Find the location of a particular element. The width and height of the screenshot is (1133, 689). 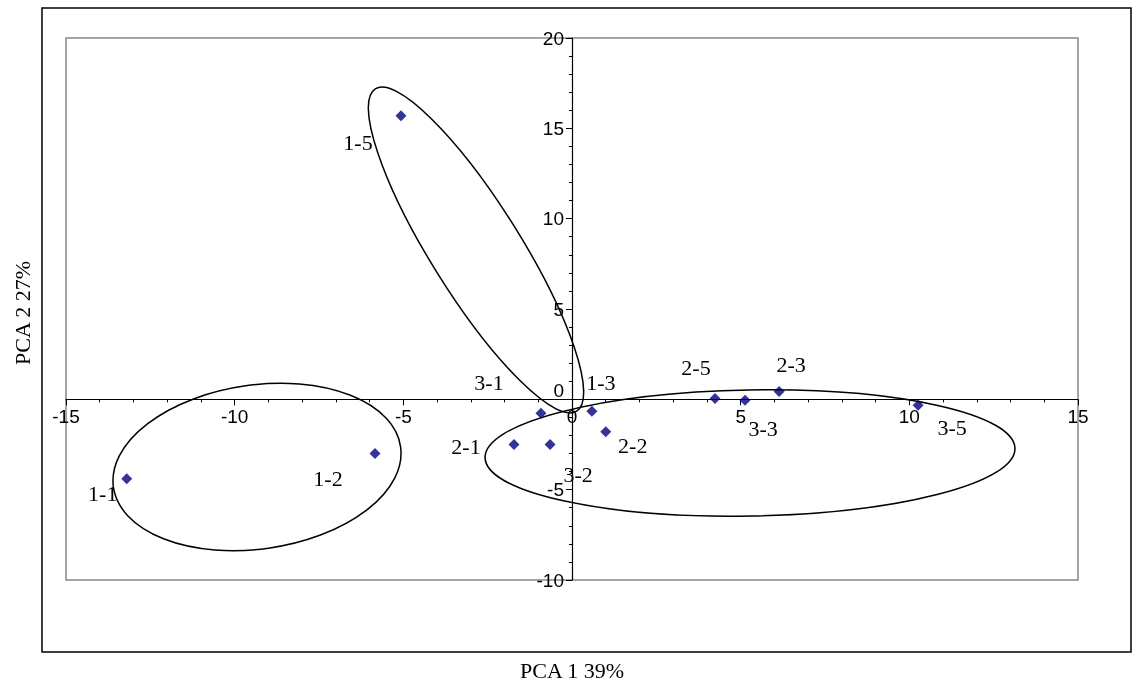

annotation: 2-5 is located at coordinates (696, 367).